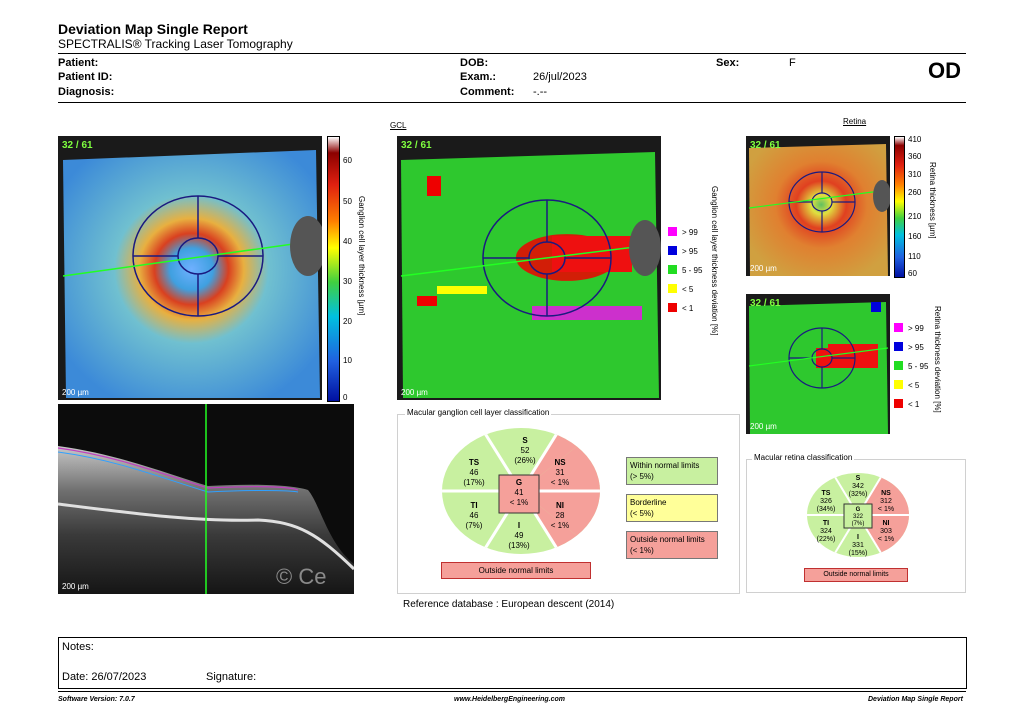 Image resolution: width=1024 pixels, height=724 pixels. What do you see at coordinates (474, 63) in the screenshot?
I see `dob-label: DOB:` at bounding box center [474, 63].